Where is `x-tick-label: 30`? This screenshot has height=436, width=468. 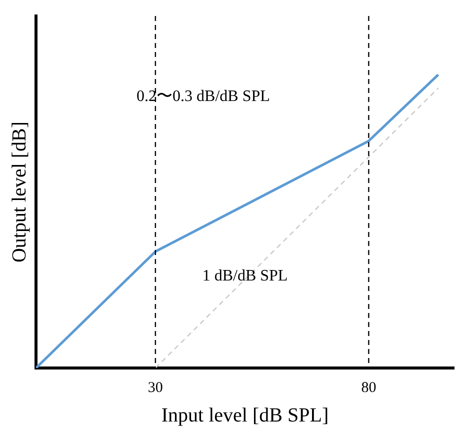
x-tick-label: 30 is located at coordinates (155, 388).